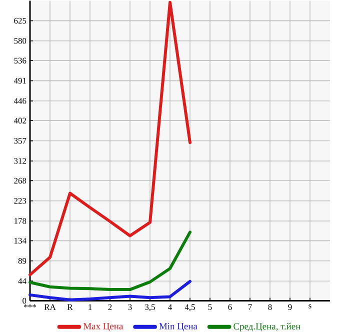 This screenshot has height=336, width=345. I want to click on x-tick-label: 7, so click(250, 307).